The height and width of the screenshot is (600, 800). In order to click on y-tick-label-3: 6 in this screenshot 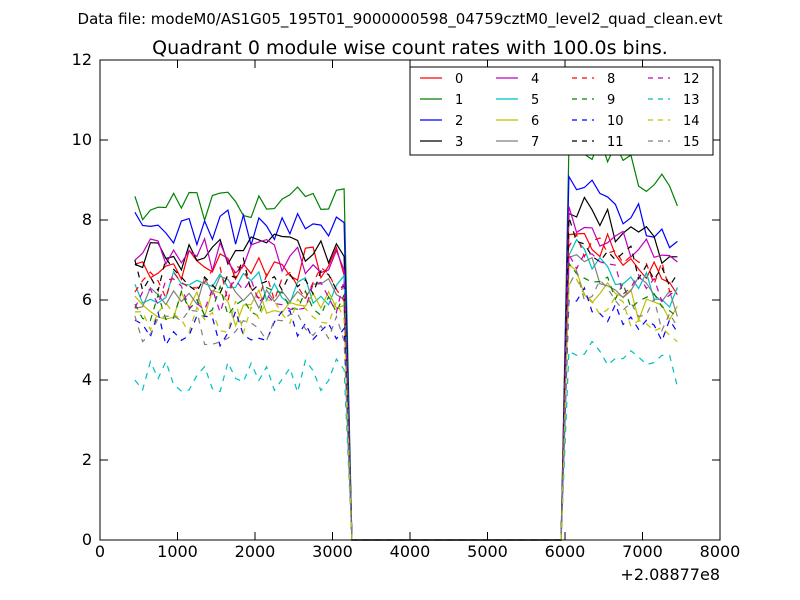, I will do `click(87, 299)`.